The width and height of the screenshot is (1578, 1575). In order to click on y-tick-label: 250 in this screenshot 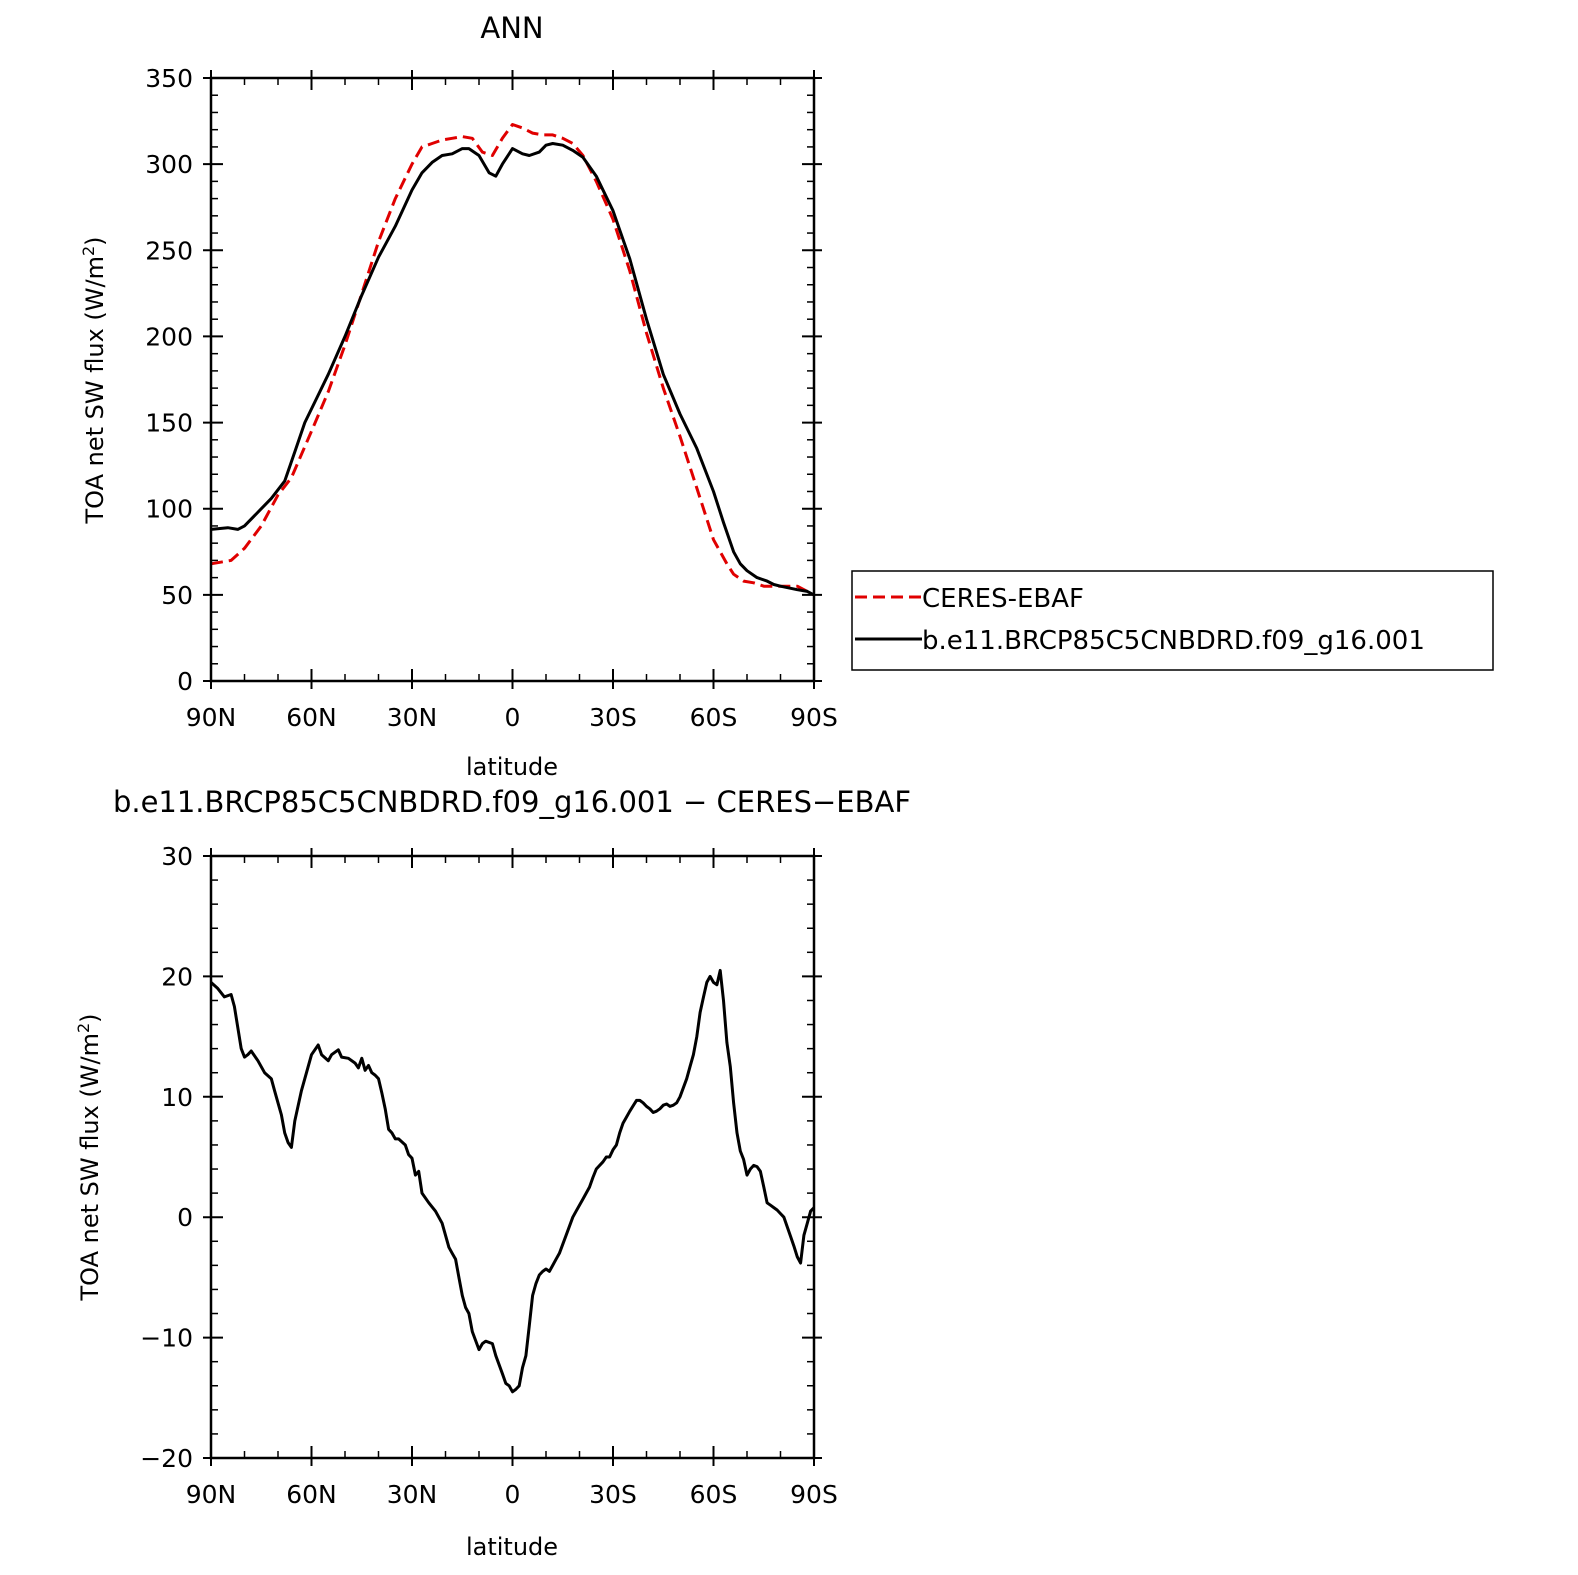, I will do `click(169, 250)`.